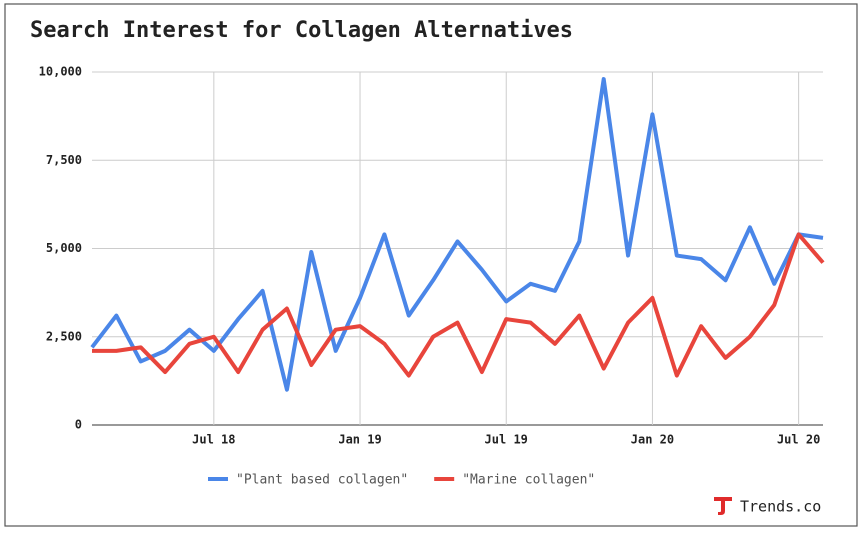  Describe the element at coordinates (78, 425) in the screenshot. I see `y-tick-label: 0` at that location.